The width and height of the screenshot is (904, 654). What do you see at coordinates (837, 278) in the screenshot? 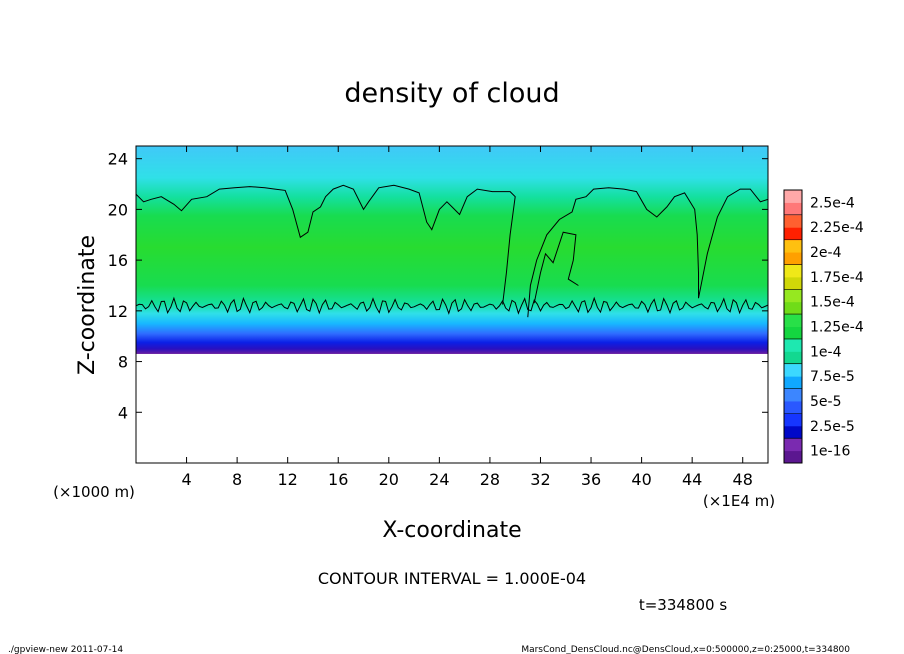
I see `colorbar-label: 1.75e-4` at bounding box center [837, 278].